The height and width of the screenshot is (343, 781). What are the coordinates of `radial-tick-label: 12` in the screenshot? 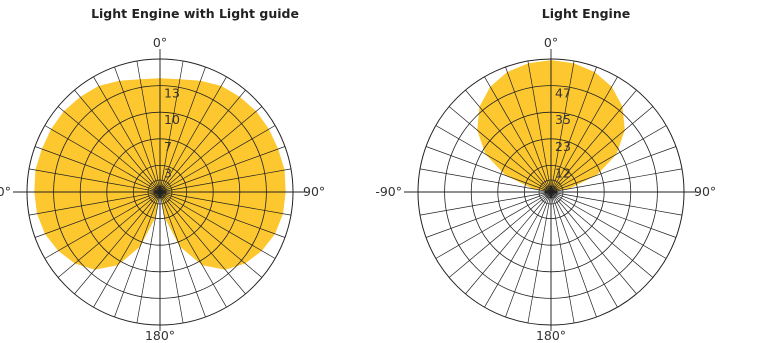 It's located at (563, 172).